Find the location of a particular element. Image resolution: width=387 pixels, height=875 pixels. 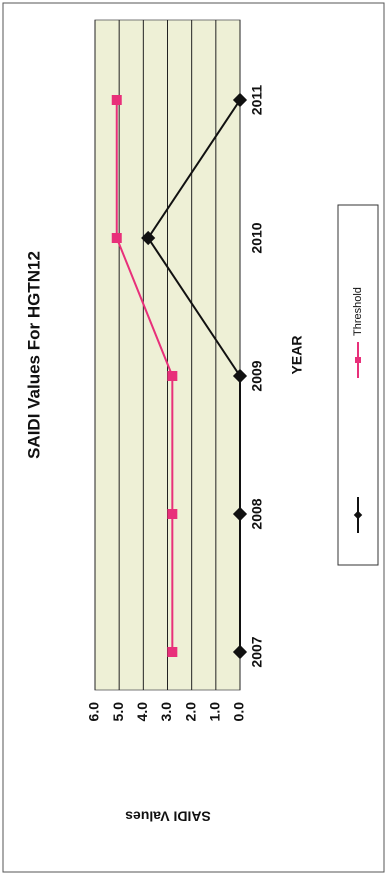

y-tick-label: 5.0 is located at coordinates (118, 712).